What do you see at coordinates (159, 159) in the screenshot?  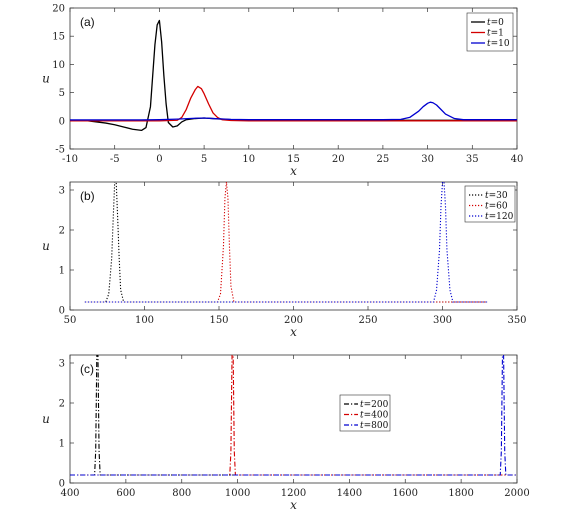 I see `x-tick-label: 0` at bounding box center [159, 159].